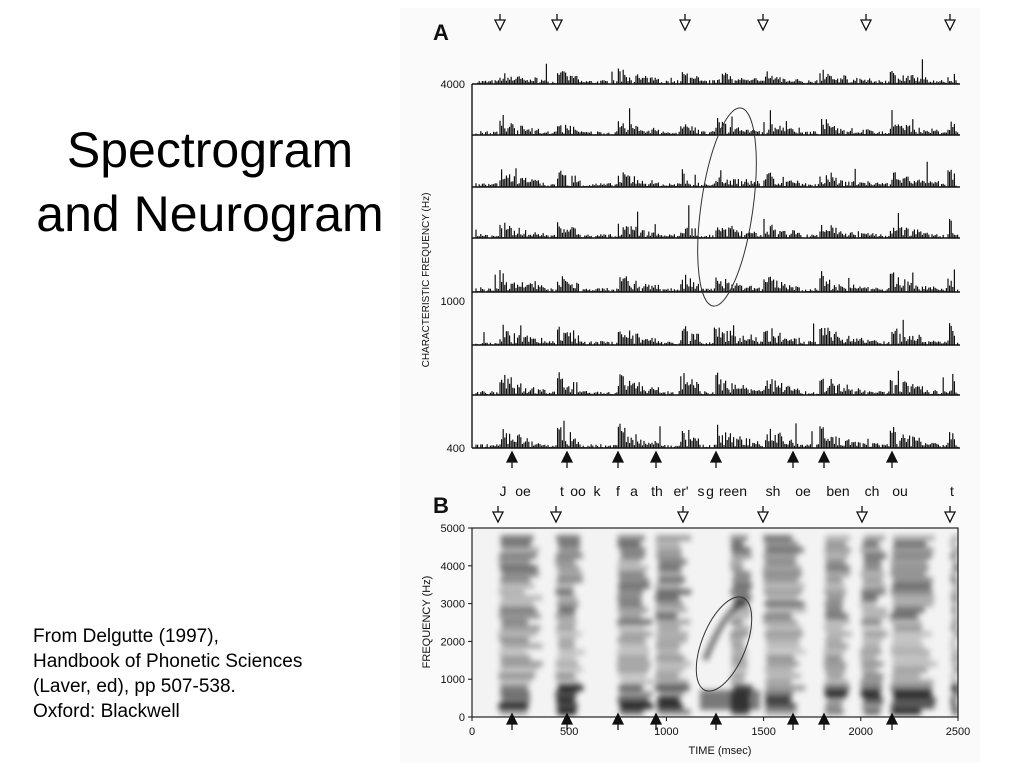 The image size is (1023, 767). What do you see at coordinates (717, 280) in the screenshot?
I see `spike-histogram` at bounding box center [717, 280].